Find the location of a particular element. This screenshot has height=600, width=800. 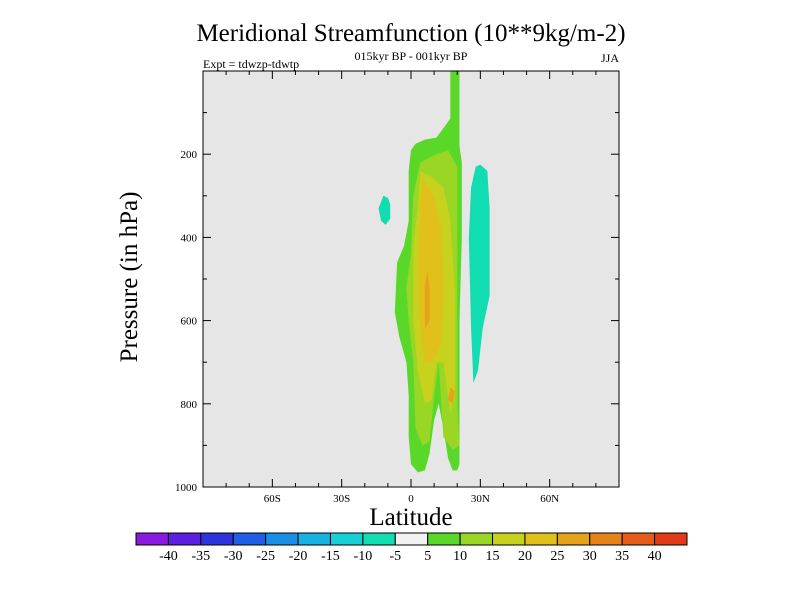

colorbar-label: 10 is located at coordinates (460, 556).